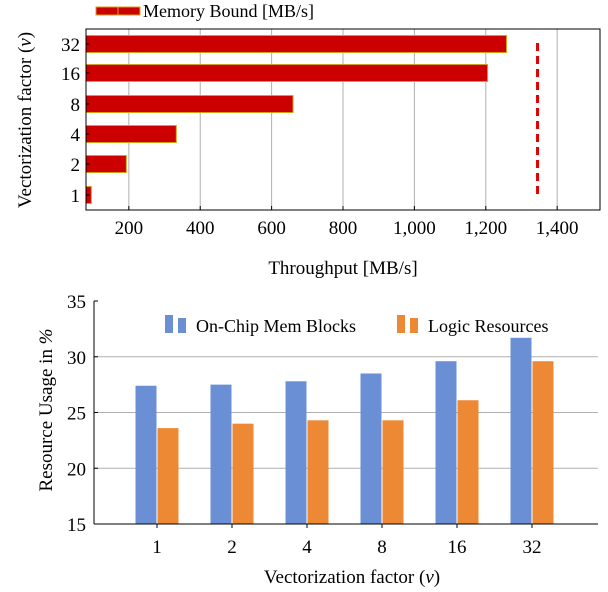 The image size is (608, 592). I want to click on y-tick-label: 8, so click(76, 105).